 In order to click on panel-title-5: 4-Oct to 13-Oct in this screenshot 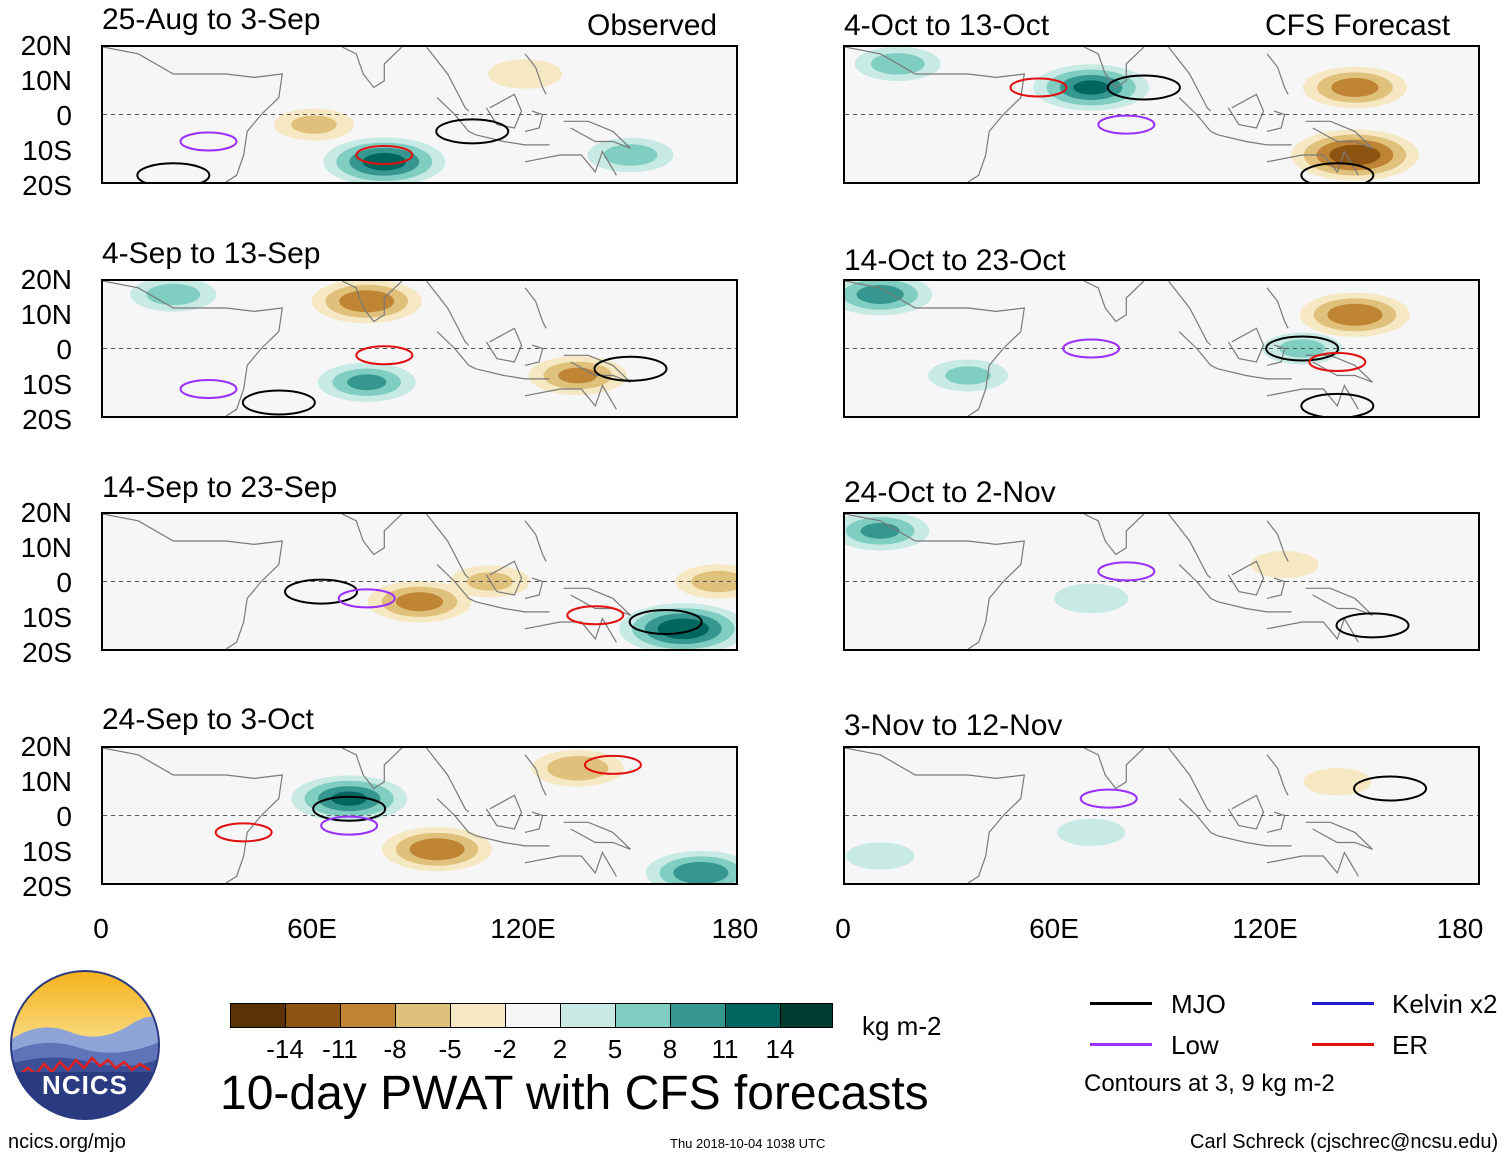, I will do `click(947, 25)`.